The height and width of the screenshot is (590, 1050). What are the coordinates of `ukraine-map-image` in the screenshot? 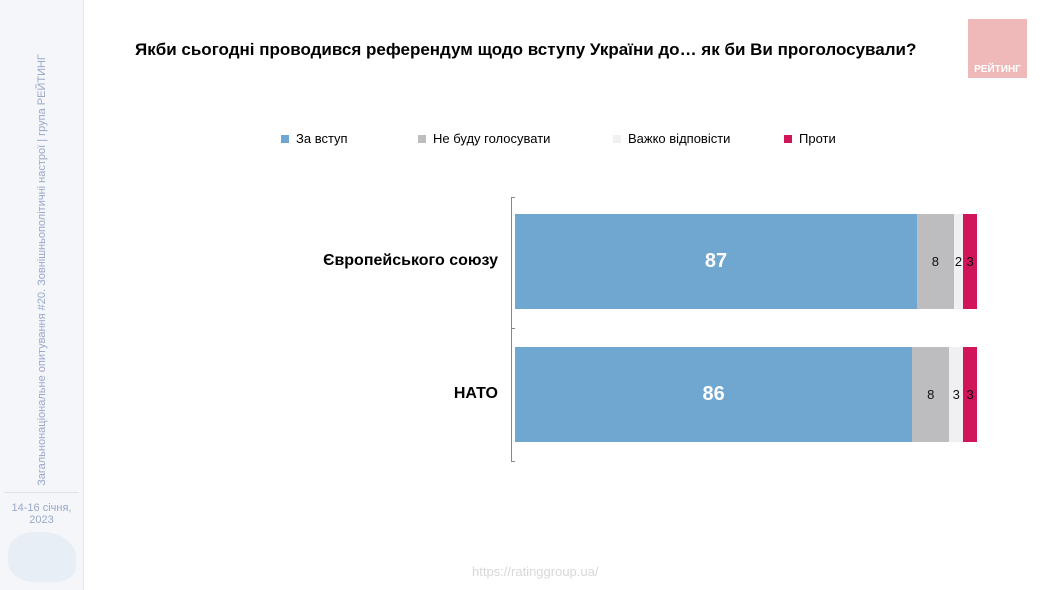 It's located at (42, 557).